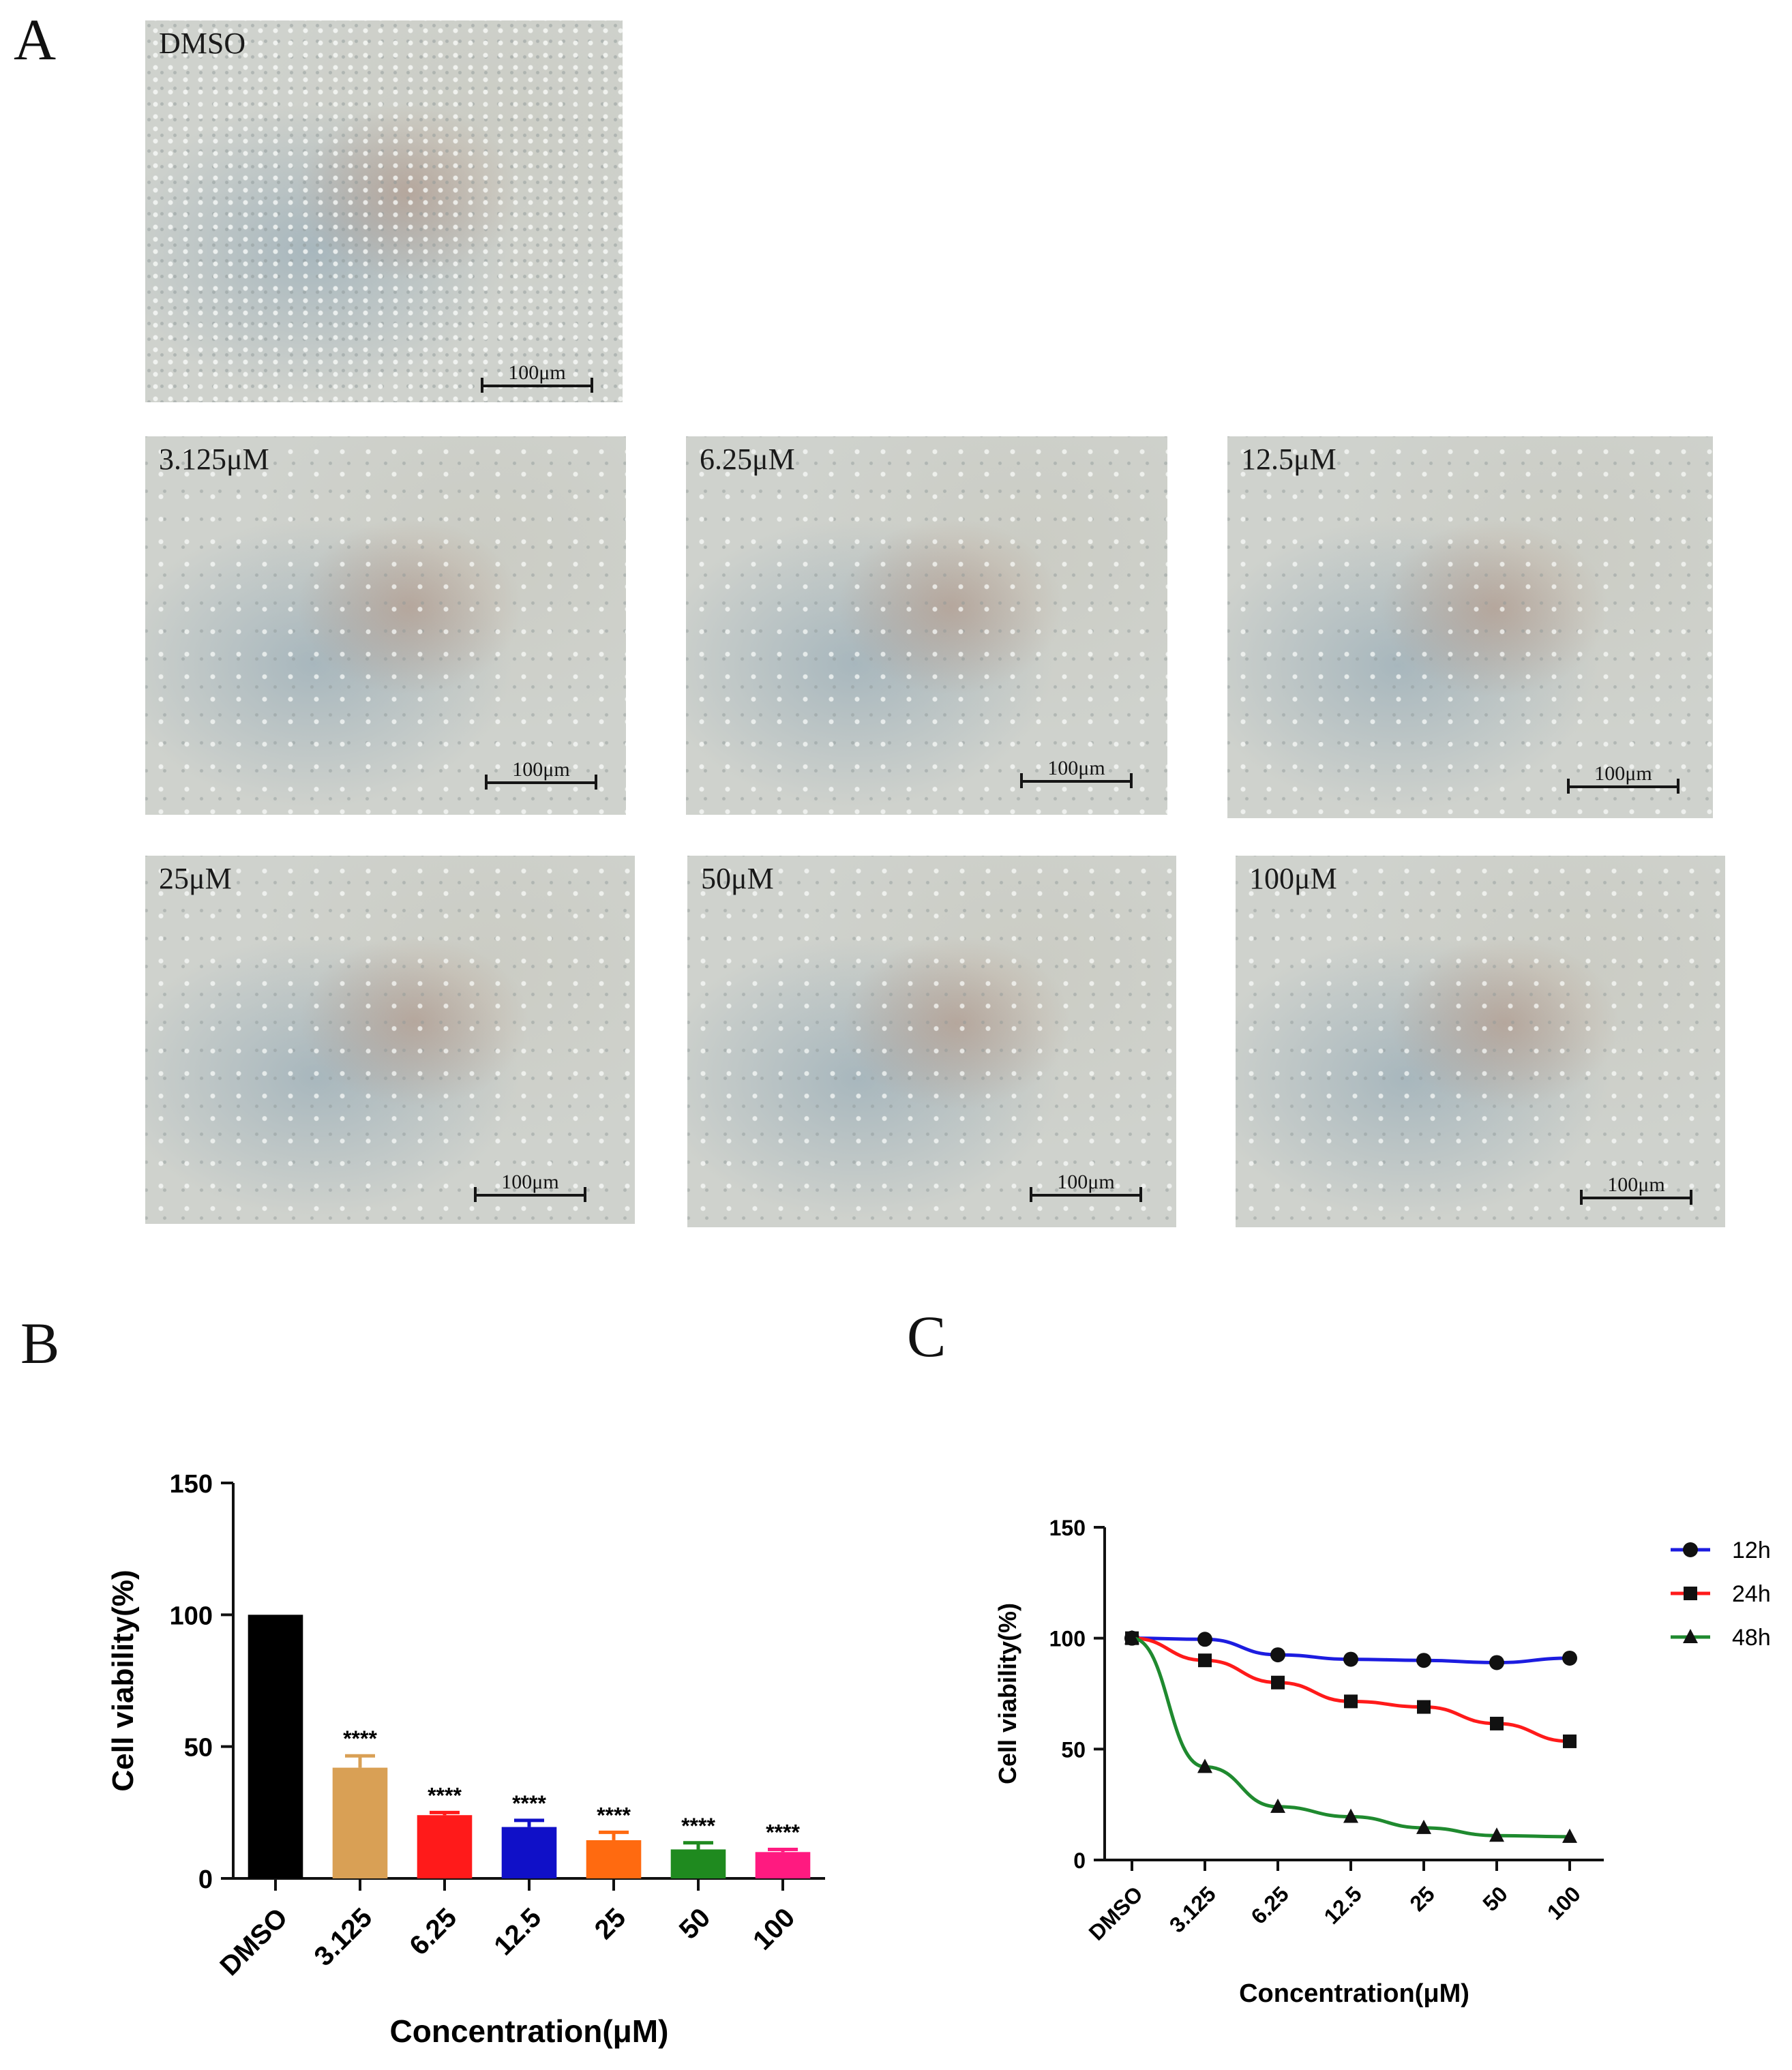  Describe the element at coordinates (1288, 459) in the screenshot. I see `micrograph-label: 12.5μM` at that location.